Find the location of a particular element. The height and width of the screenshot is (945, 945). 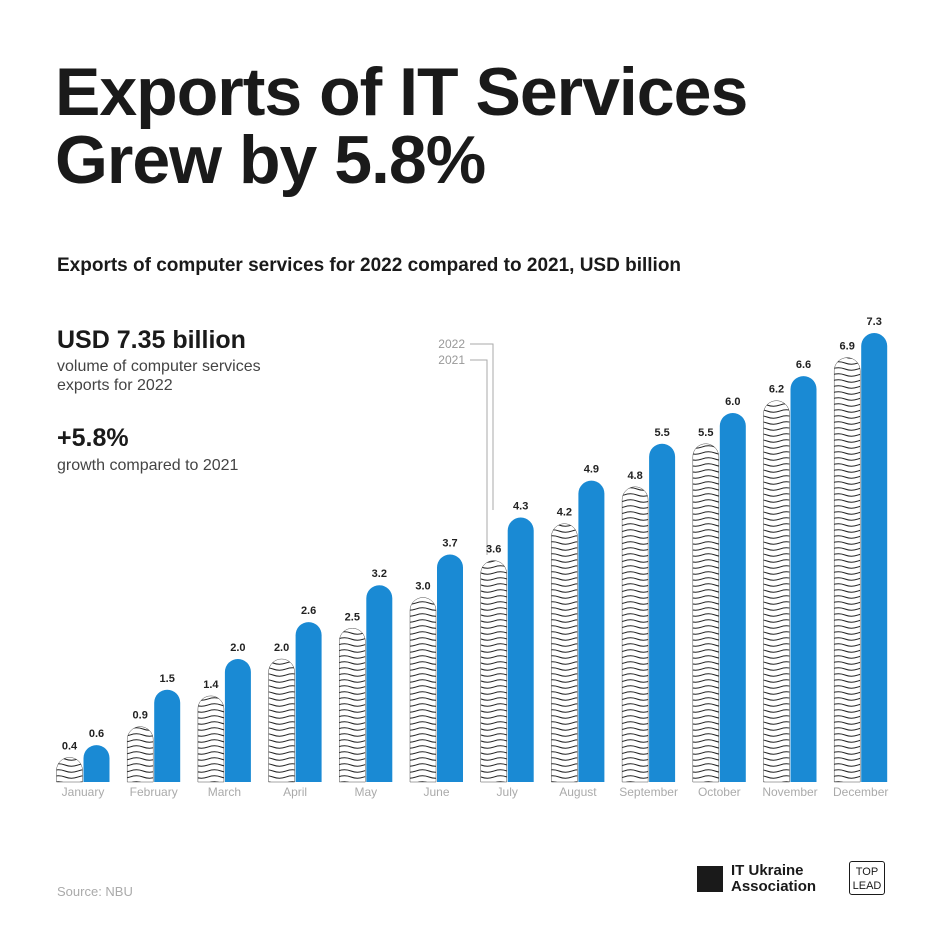

x-tick-label: August is located at coordinates (578, 792).